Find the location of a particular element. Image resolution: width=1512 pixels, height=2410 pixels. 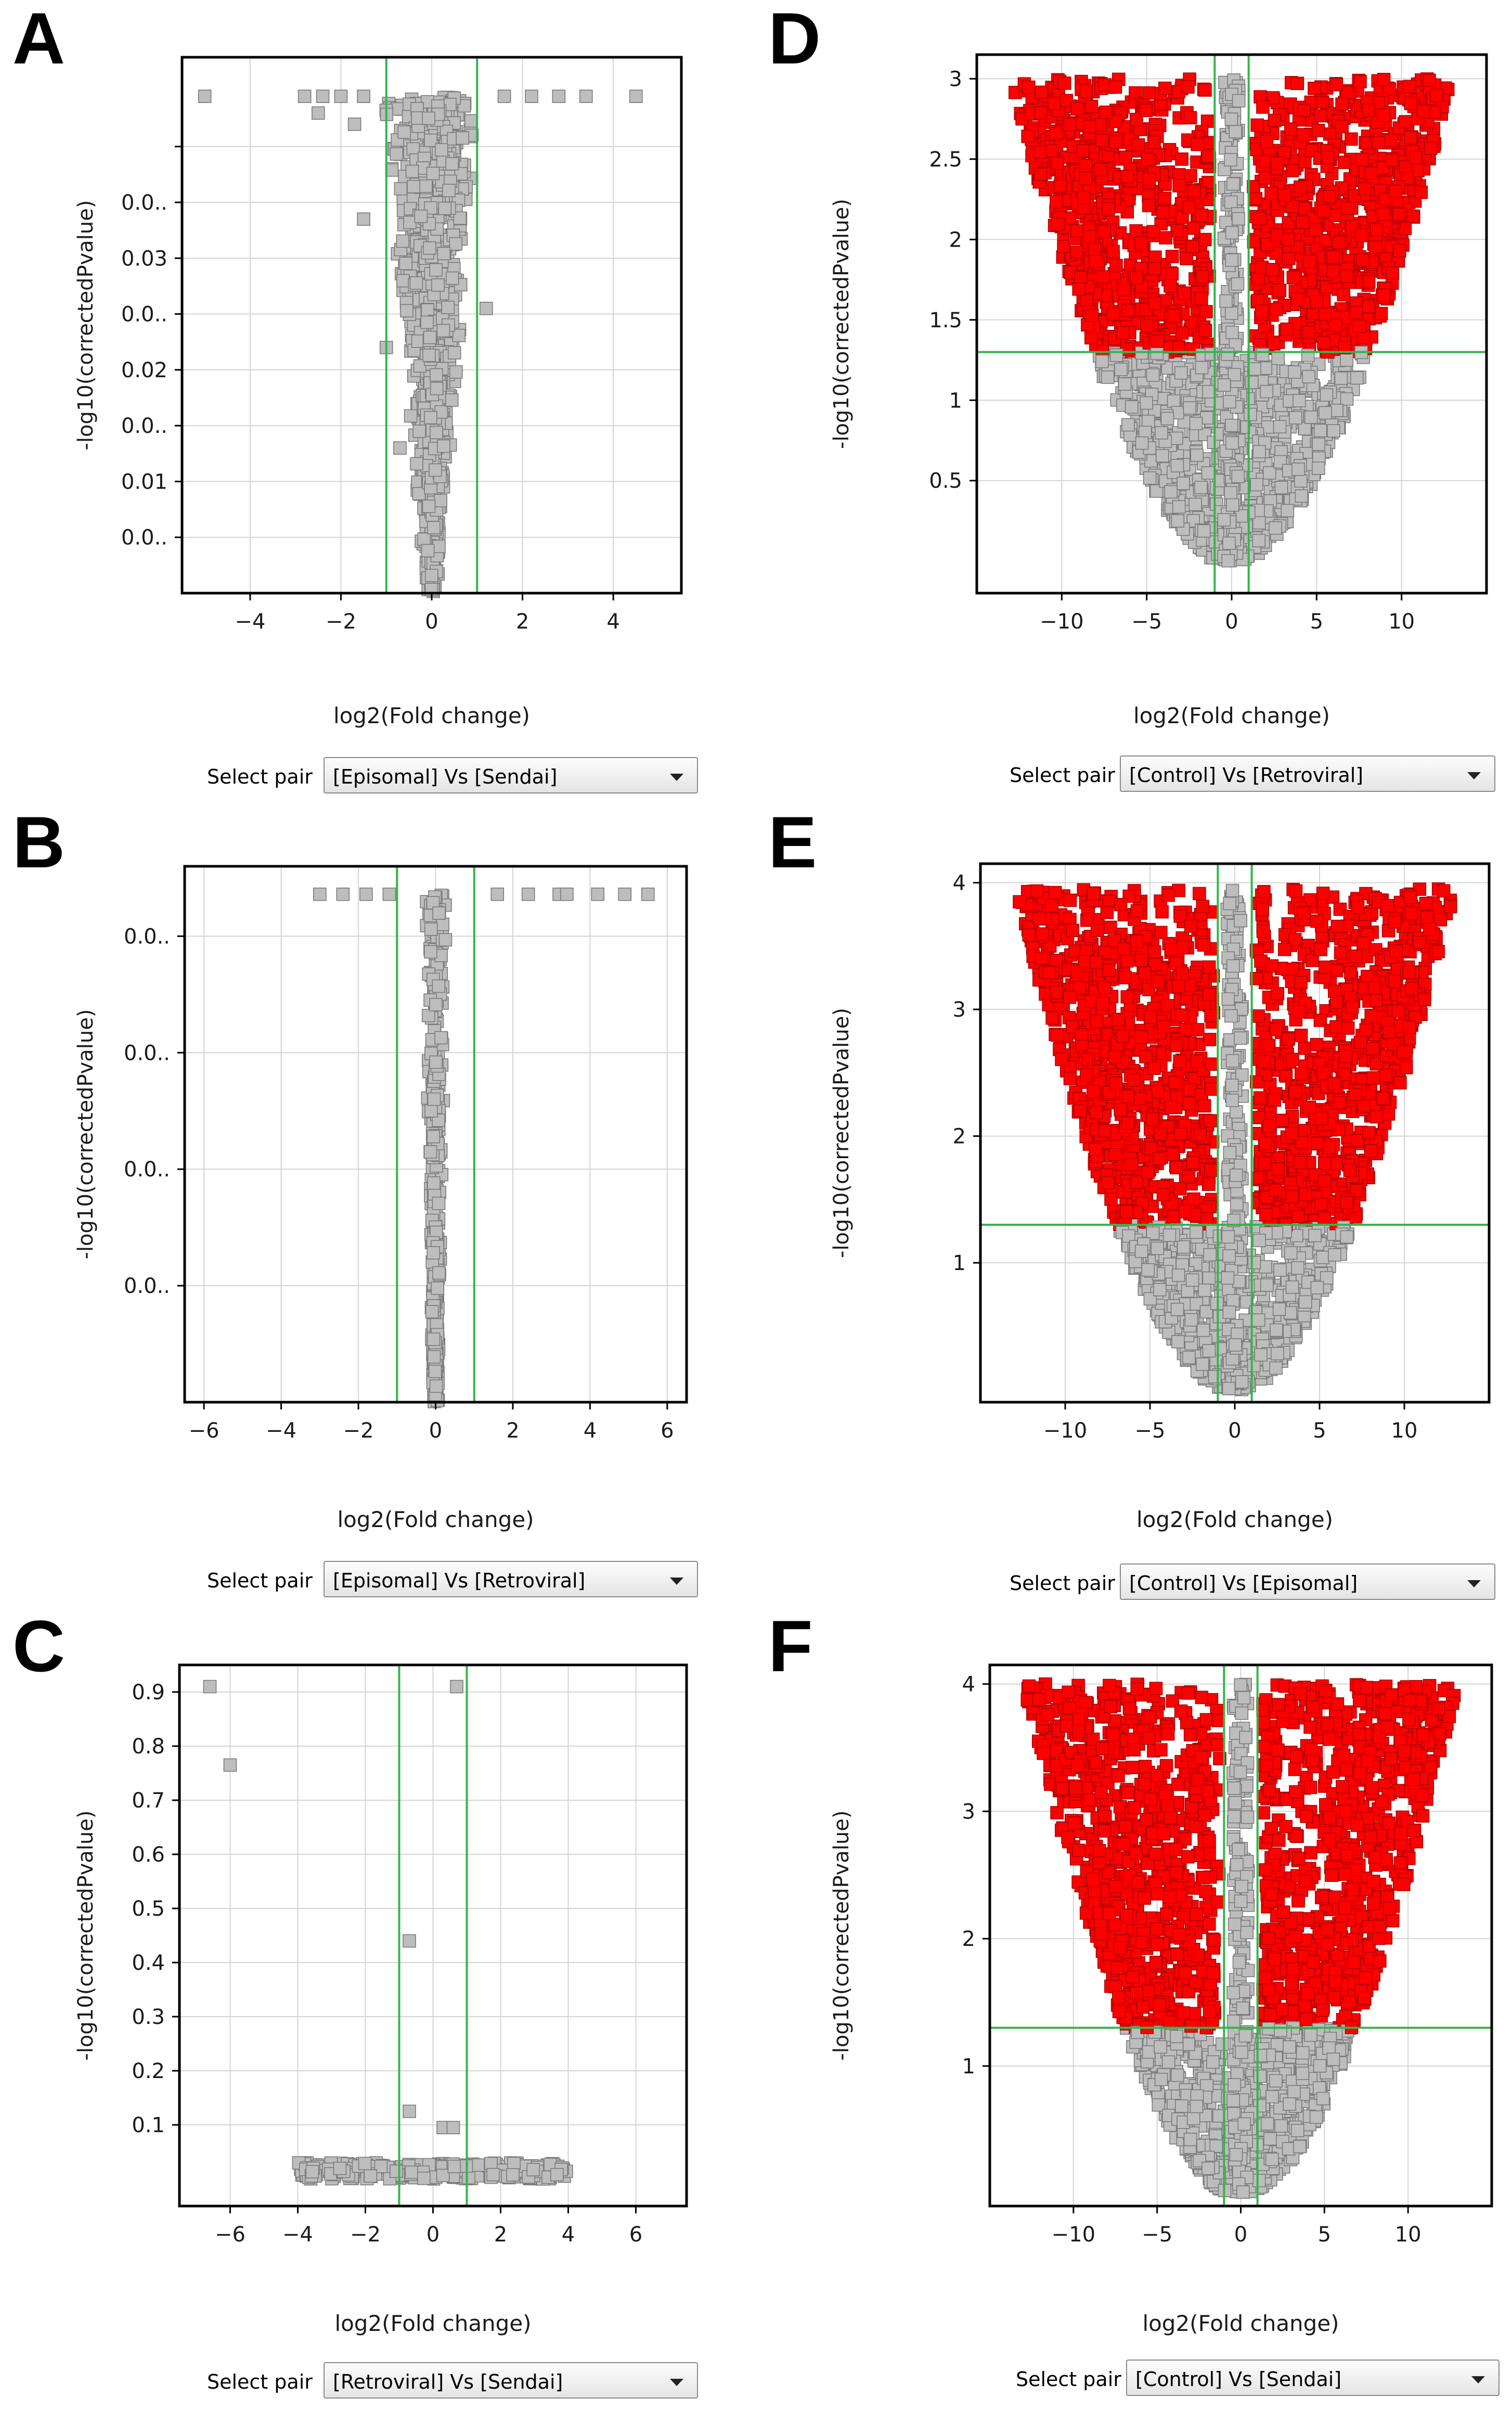

y-tick-label: 0.7 is located at coordinates (148, 1801).